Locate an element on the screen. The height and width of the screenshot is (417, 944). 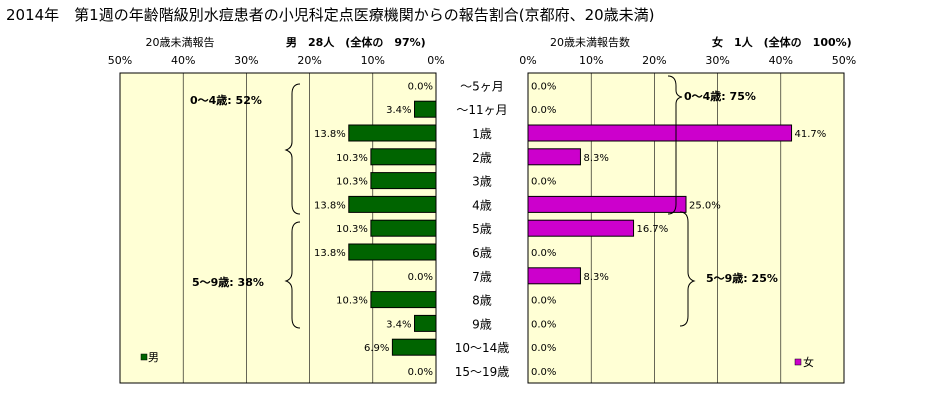
male-annotation-0-4: 0〜4歳: 52% is located at coordinates (226, 100).